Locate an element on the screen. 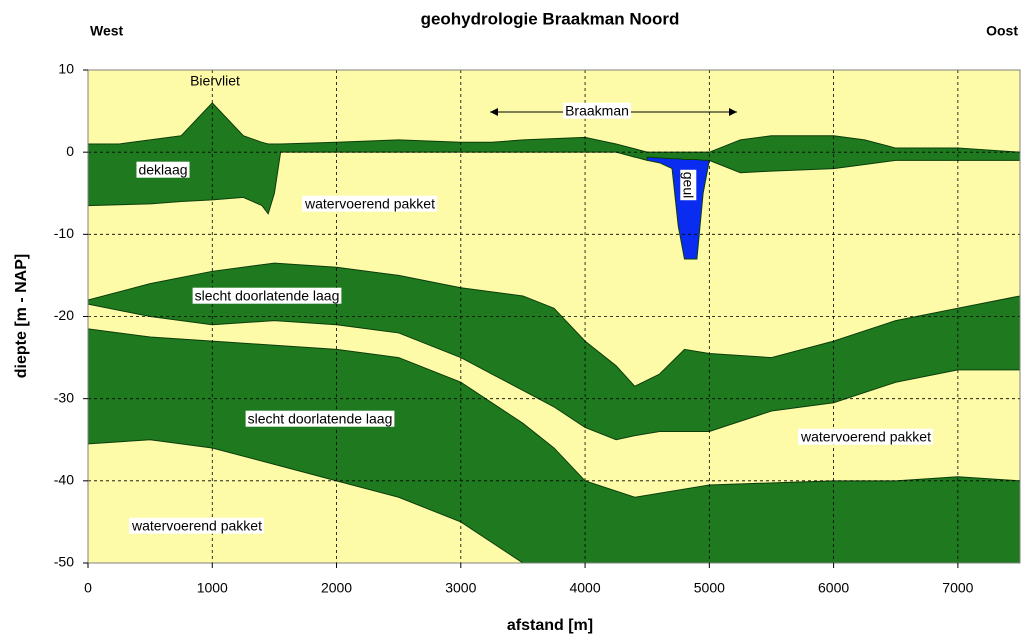 The image size is (1024, 638). annotation-text: Braakman is located at coordinates (597, 111).